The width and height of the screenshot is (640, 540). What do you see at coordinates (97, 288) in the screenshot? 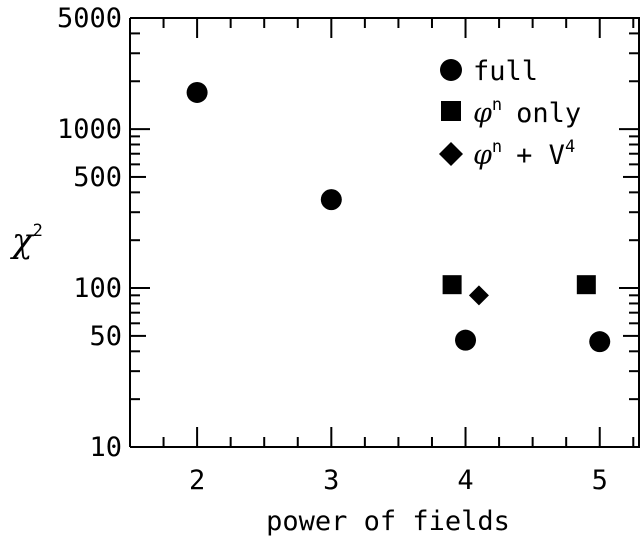
I see `y-tick-label: 100` at bounding box center [97, 288].